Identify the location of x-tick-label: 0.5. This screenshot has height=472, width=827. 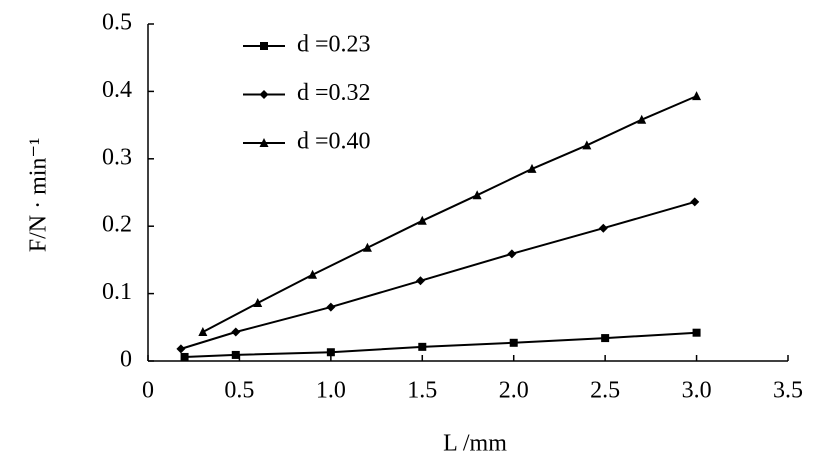
(239, 391).